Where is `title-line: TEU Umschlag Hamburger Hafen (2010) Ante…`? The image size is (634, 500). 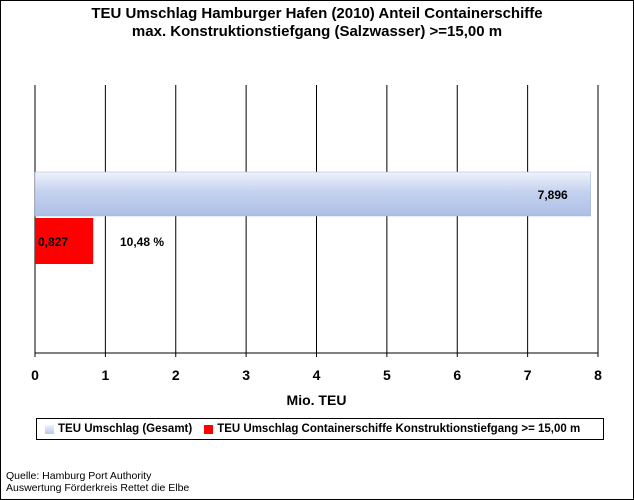 title-line: TEU Umschlag Hamburger Hafen (2010) Ante… is located at coordinates (317, 13).